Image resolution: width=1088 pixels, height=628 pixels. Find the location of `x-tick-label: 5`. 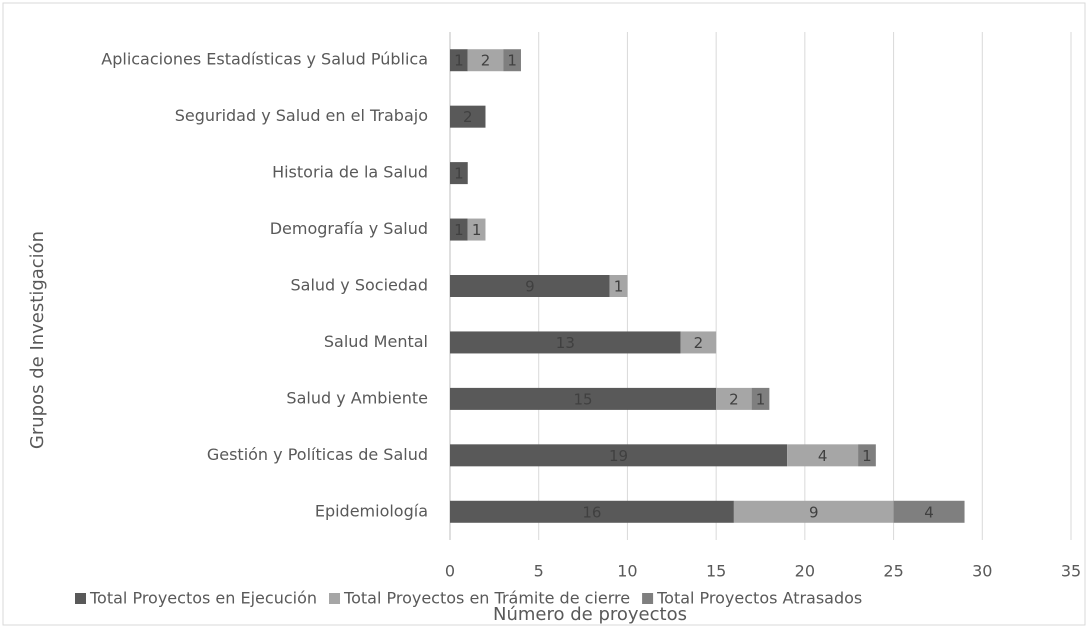

x-tick-label: 5 is located at coordinates (539, 571).